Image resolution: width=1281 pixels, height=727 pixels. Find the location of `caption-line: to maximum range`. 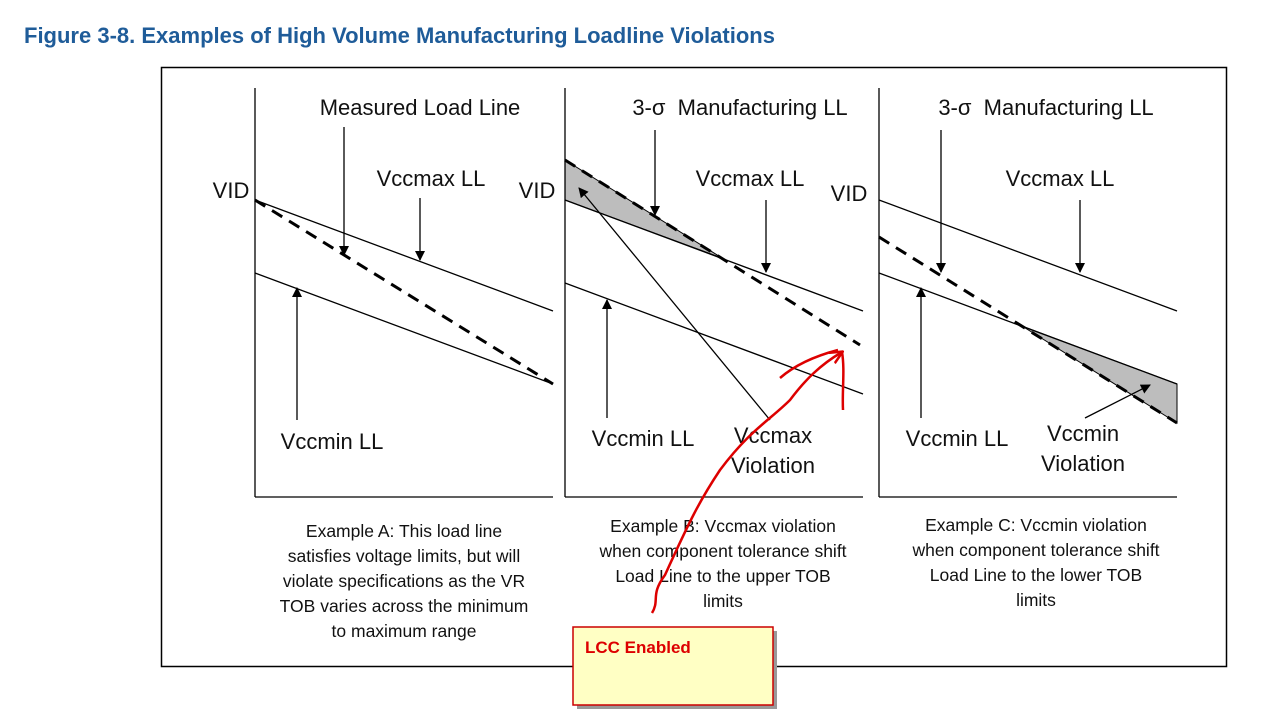

caption-line: to maximum range is located at coordinates (404, 631).